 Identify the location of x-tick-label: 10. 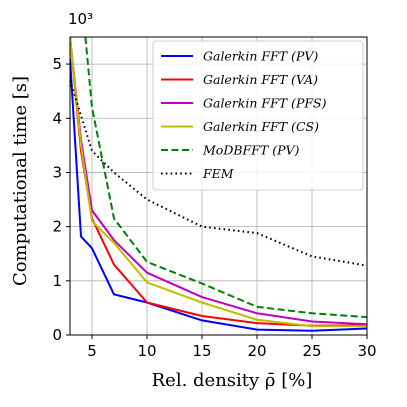
(146, 351).